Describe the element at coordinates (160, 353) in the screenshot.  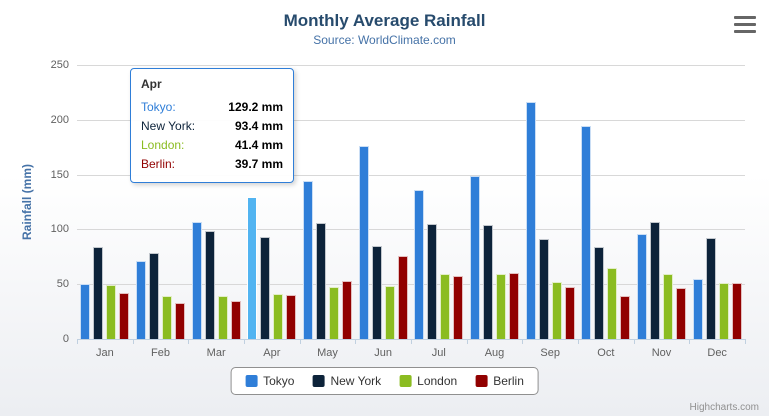
I see `x-axis-label: Feb` at that location.